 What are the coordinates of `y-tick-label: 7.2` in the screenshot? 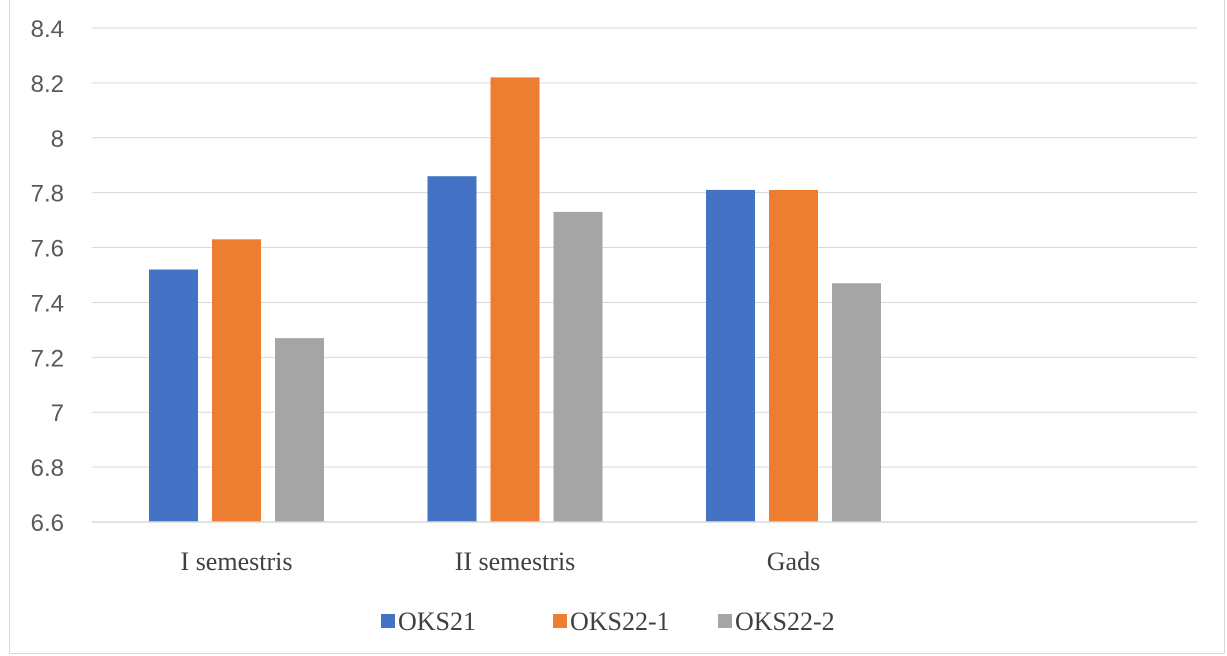 It's located at (47, 358).